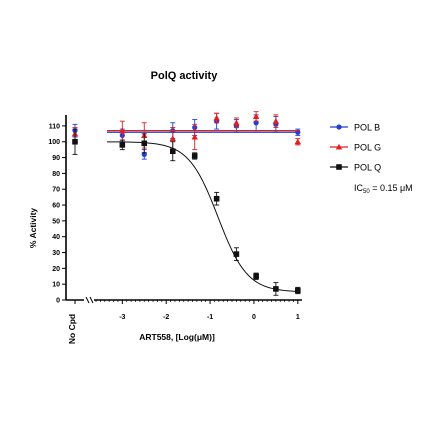 The image size is (440, 440). Describe the element at coordinates (339, 146) in the screenshot. I see `legend-marker-pol-g` at that location.